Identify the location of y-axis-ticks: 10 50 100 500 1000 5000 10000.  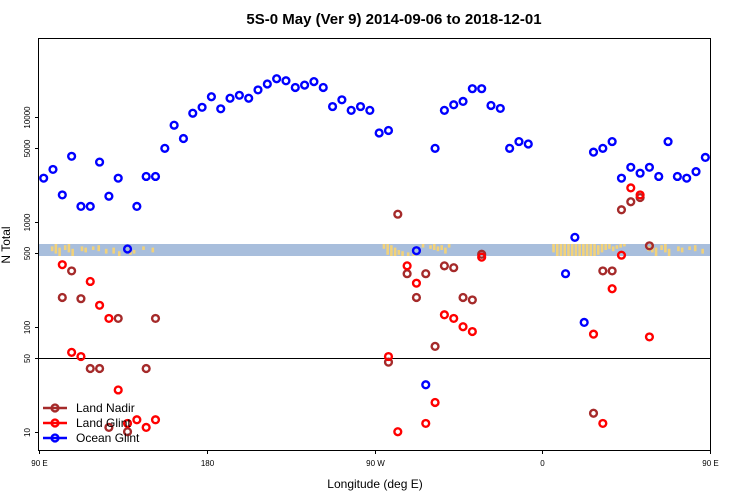
(31, 271).